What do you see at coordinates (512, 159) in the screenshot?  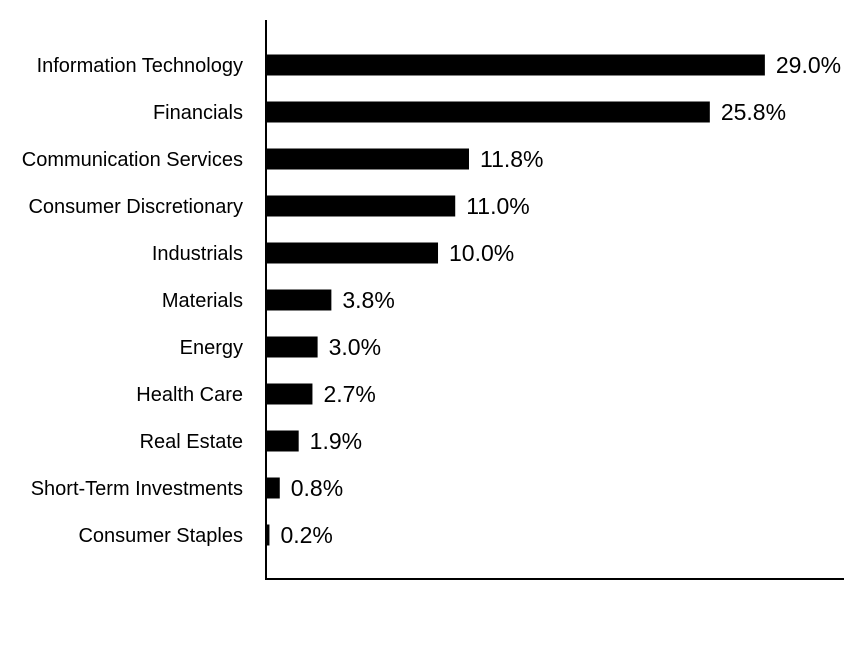 I see `value-label-communication-services: 11.8%` at bounding box center [512, 159].